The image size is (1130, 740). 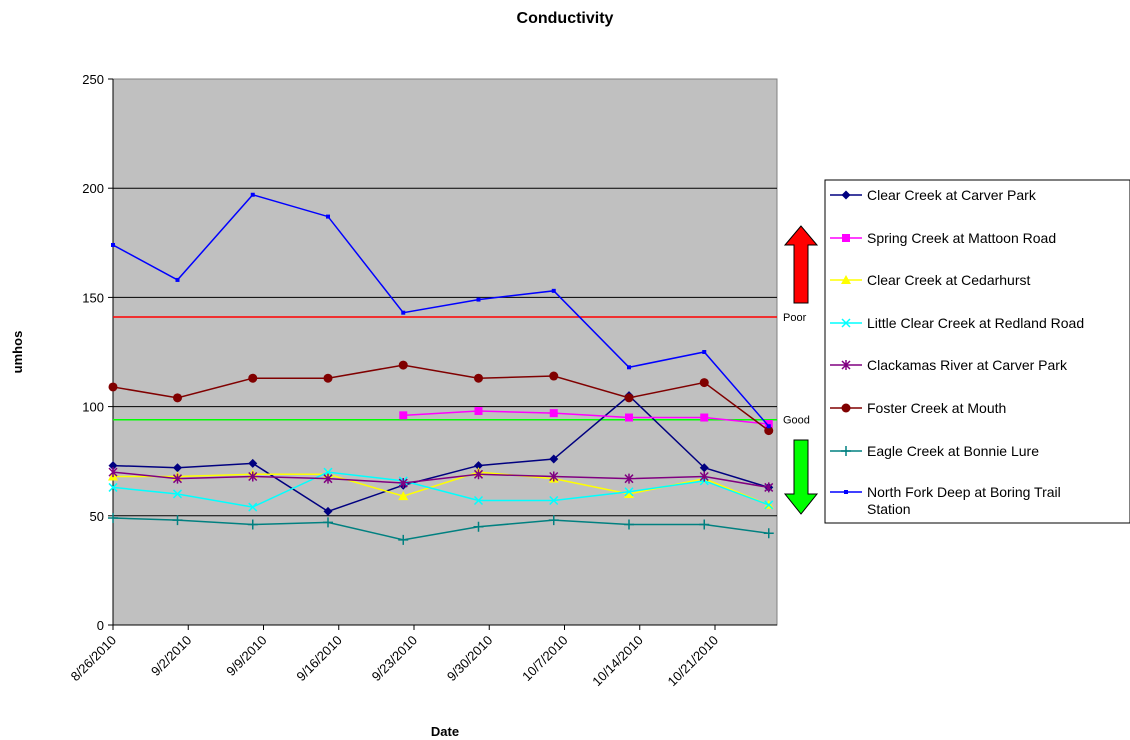 What do you see at coordinates (930, 280) in the screenshot?
I see `legend-item-3: Clear Creek at Cedarhurst` at bounding box center [930, 280].